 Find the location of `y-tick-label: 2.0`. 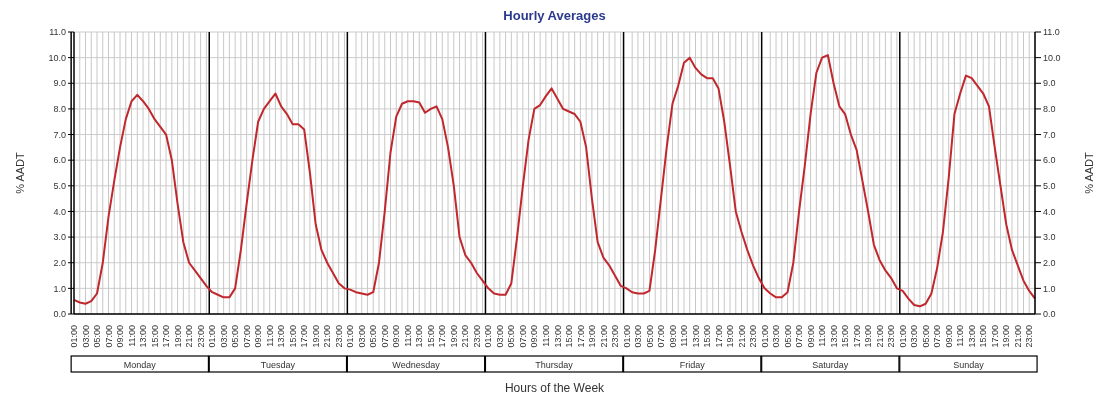

y-tick-label: 2.0 is located at coordinates (59, 262).